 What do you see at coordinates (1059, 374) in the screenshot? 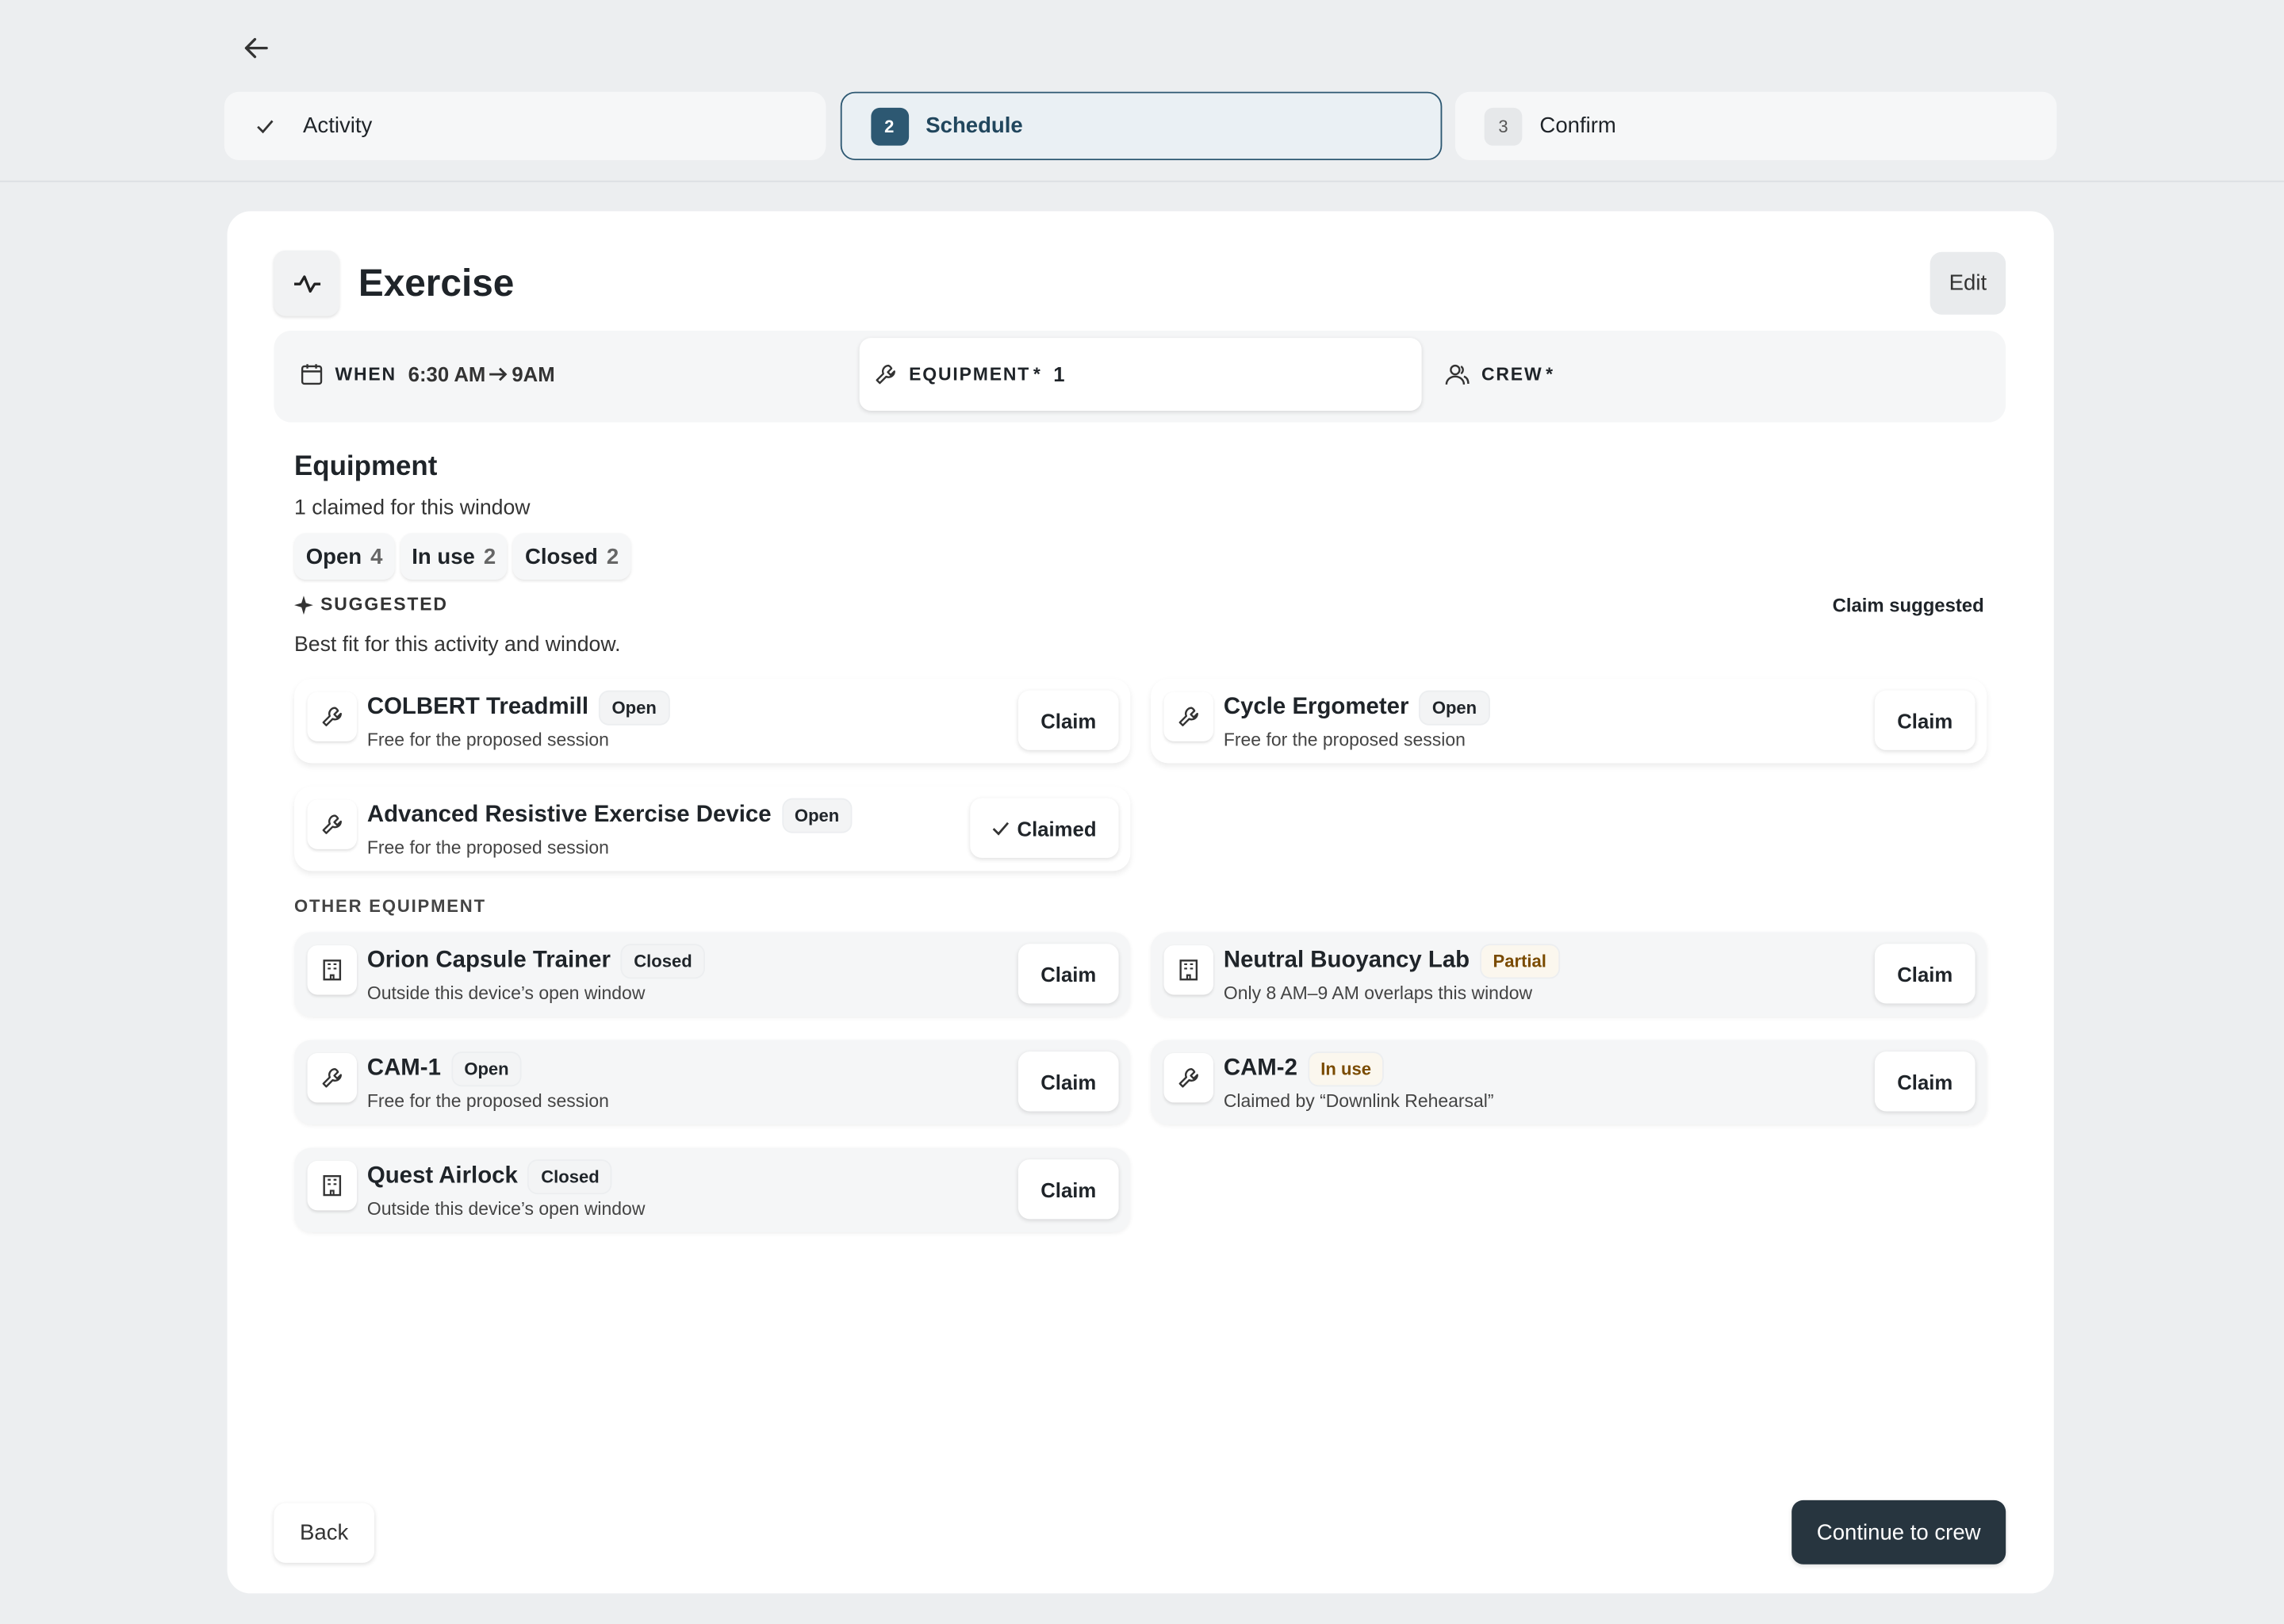
I see `equipment-count: 1` at bounding box center [1059, 374].